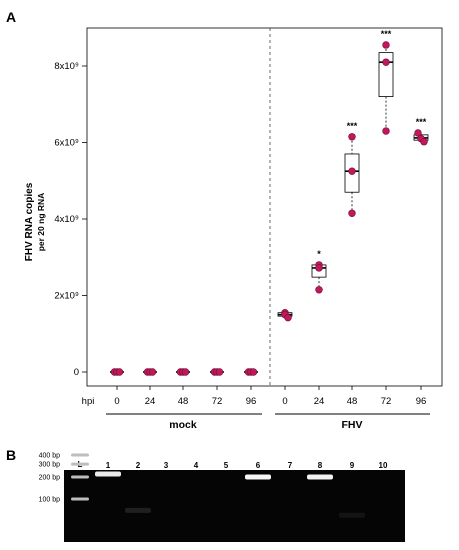 The width and height of the screenshot is (459, 550). I want to click on box-mock-48h, so click(183, 372).